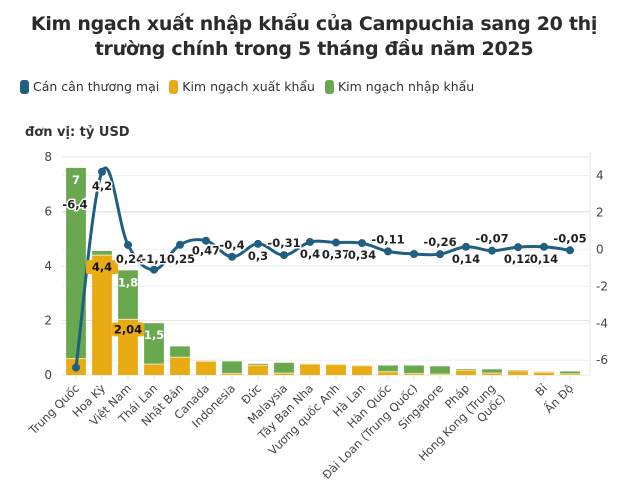 Image resolution: width=628 pixels, height=489 pixels. I want to click on legend-item-export: Kim ngạch xuất khẩu, so click(242, 86).